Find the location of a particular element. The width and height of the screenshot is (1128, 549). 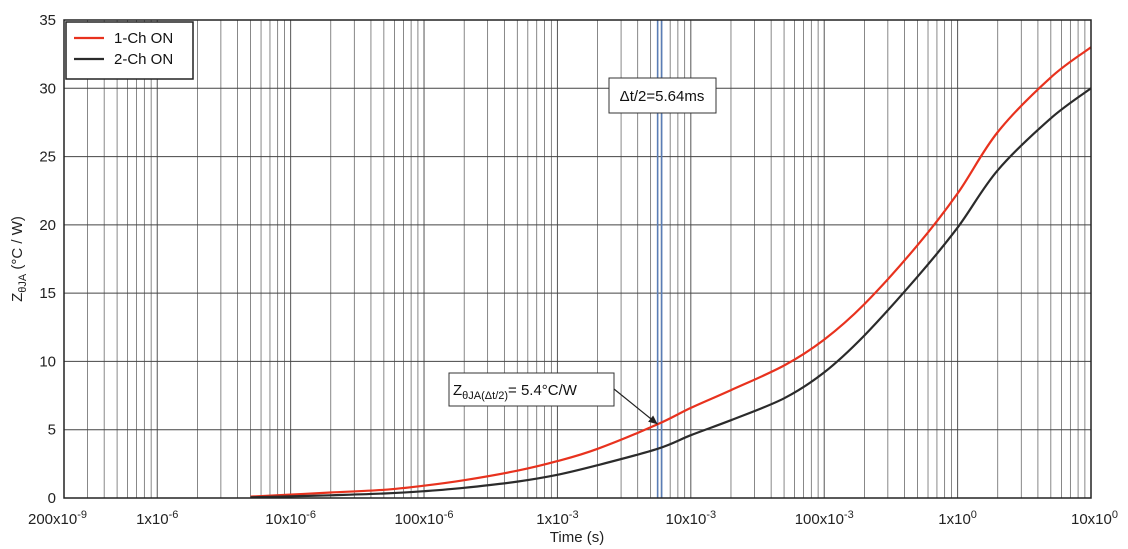

y-tick-label: 0 is located at coordinates (52, 498).